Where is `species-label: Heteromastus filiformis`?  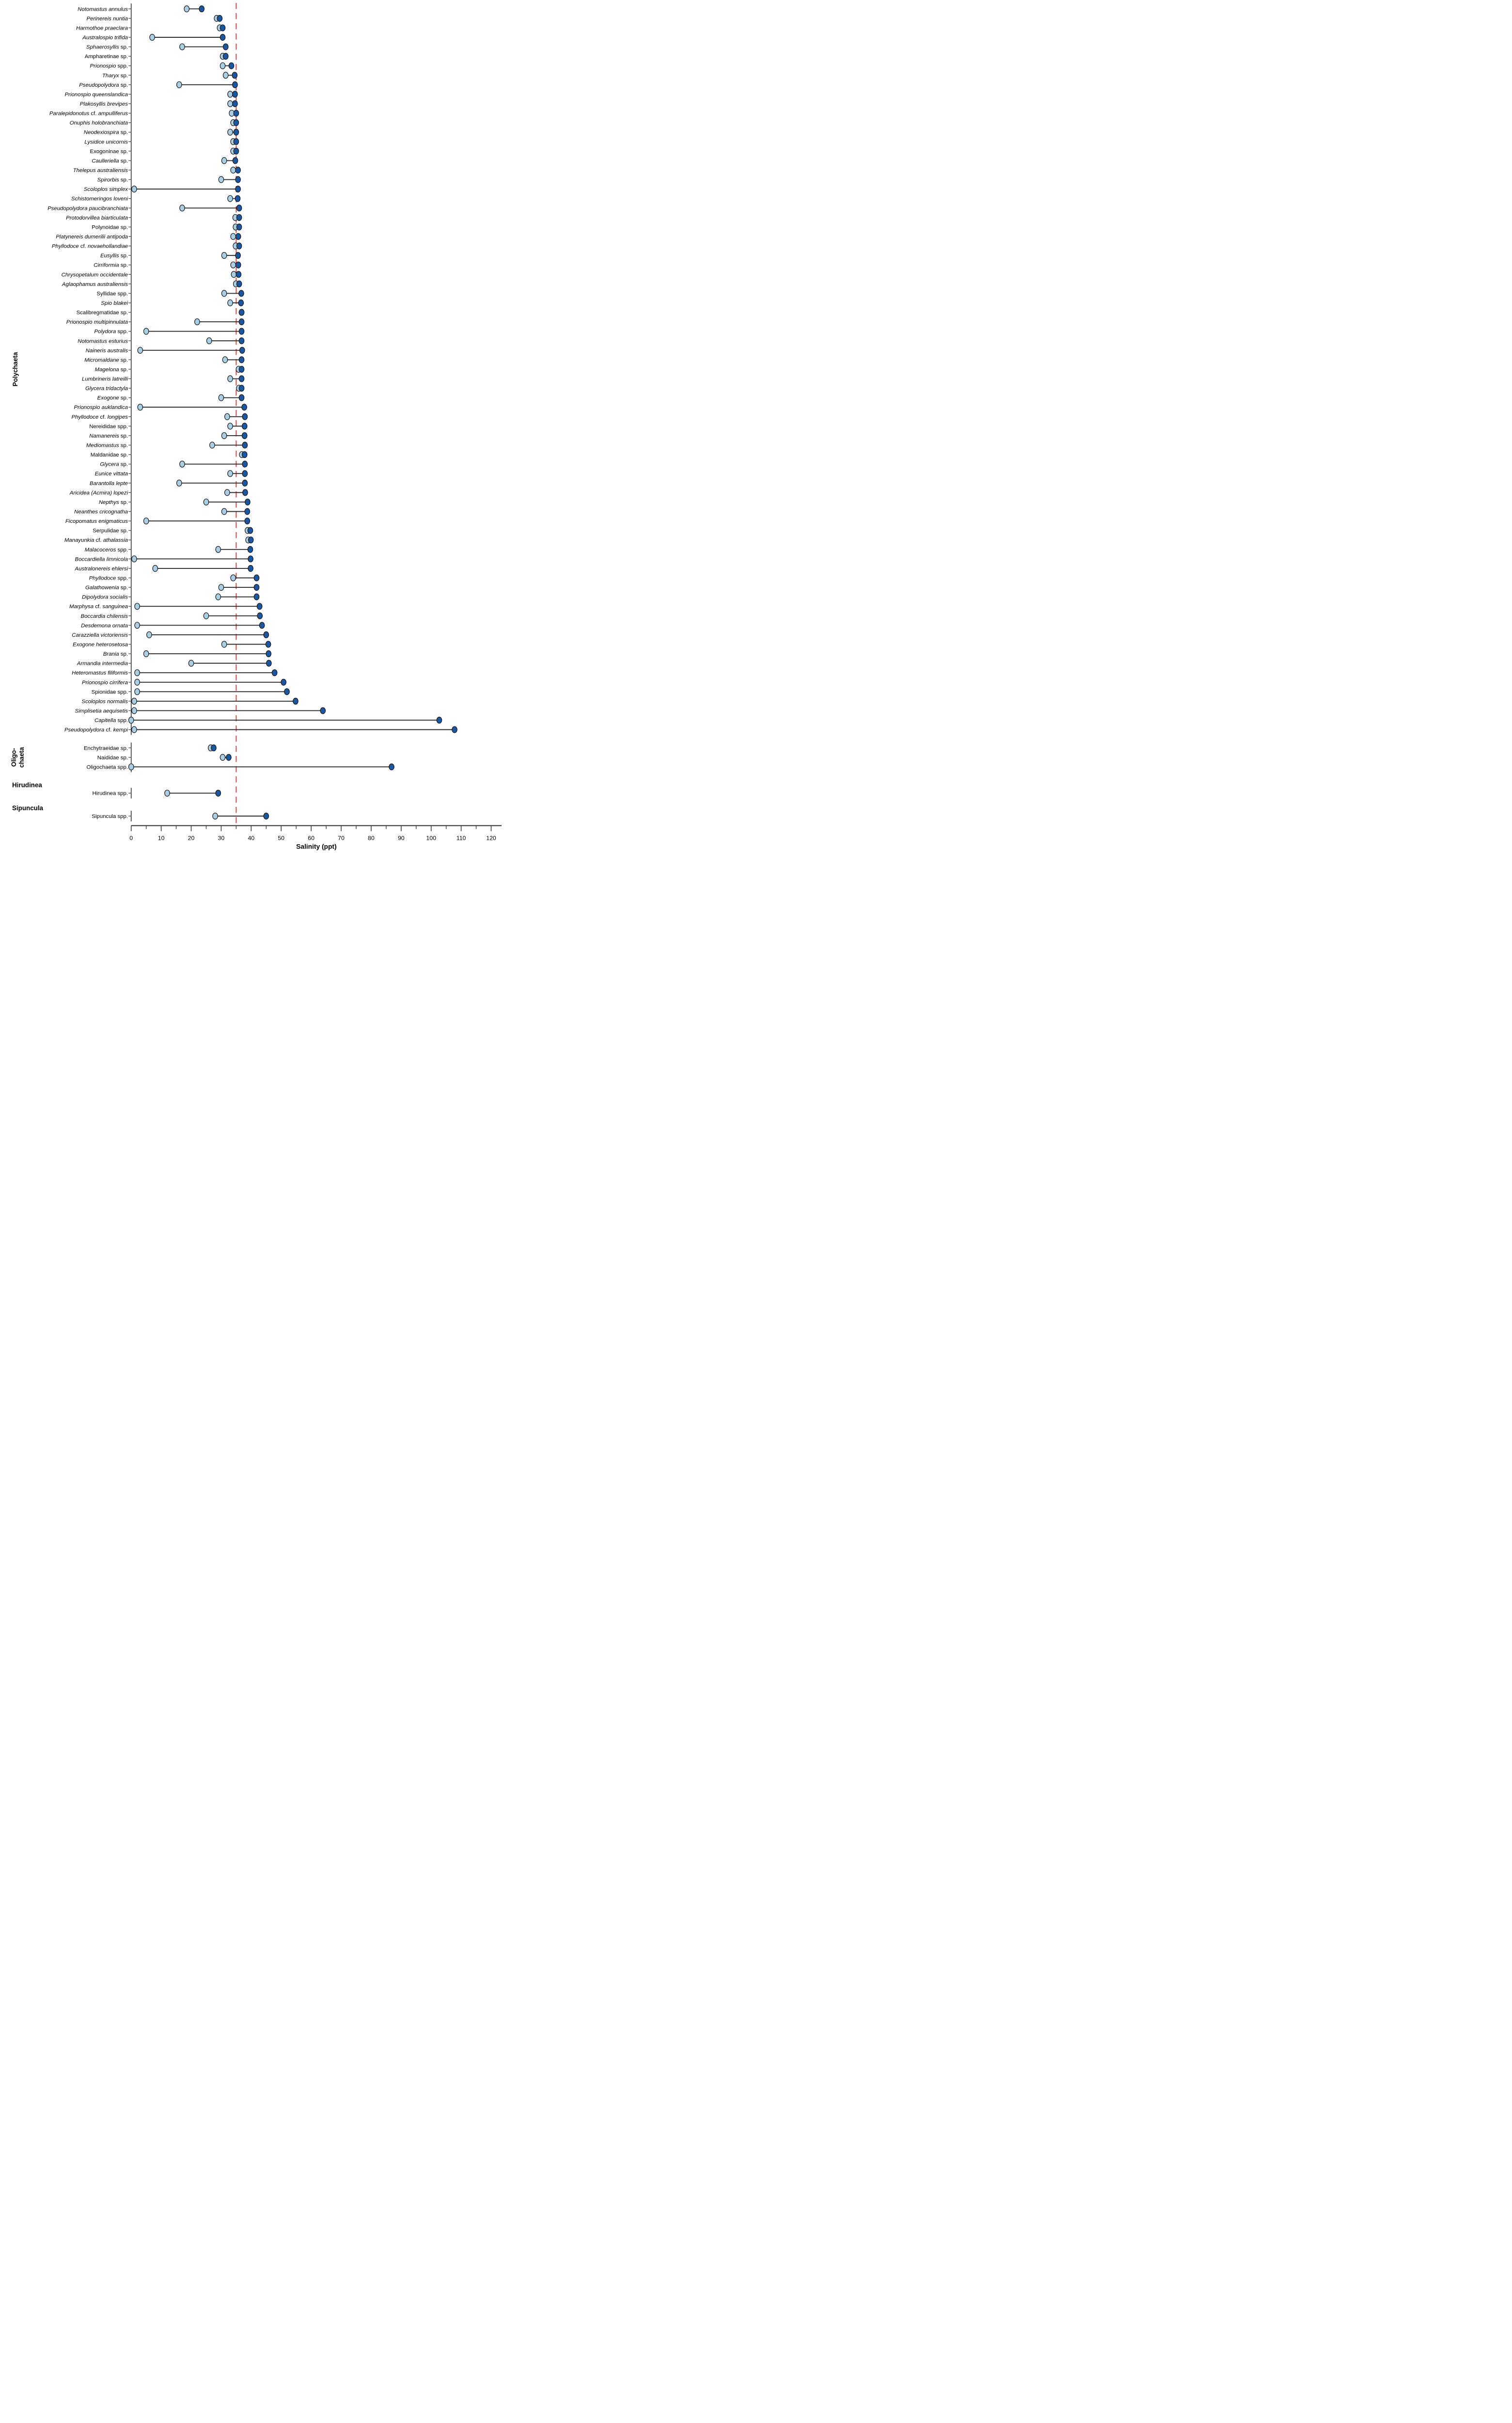
species-label: Heteromastus filiformis is located at coordinates (100, 673).